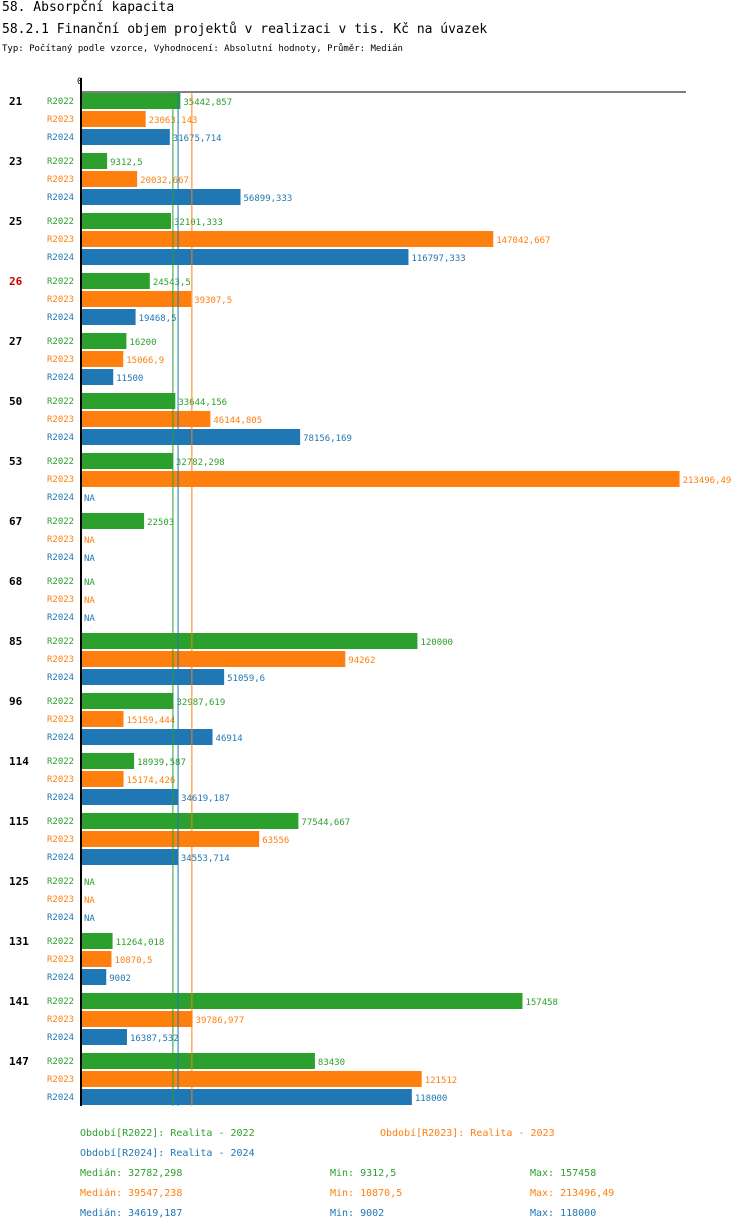  What do you see at coordinates (205, 859) in the screenshot?
I see `data-label: 34553,714` at bounding box center [205, 859].